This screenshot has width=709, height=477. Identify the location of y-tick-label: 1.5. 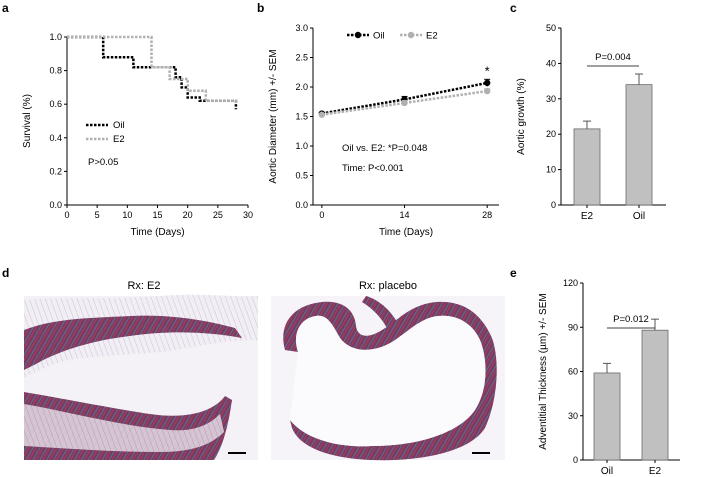
(301, 117).